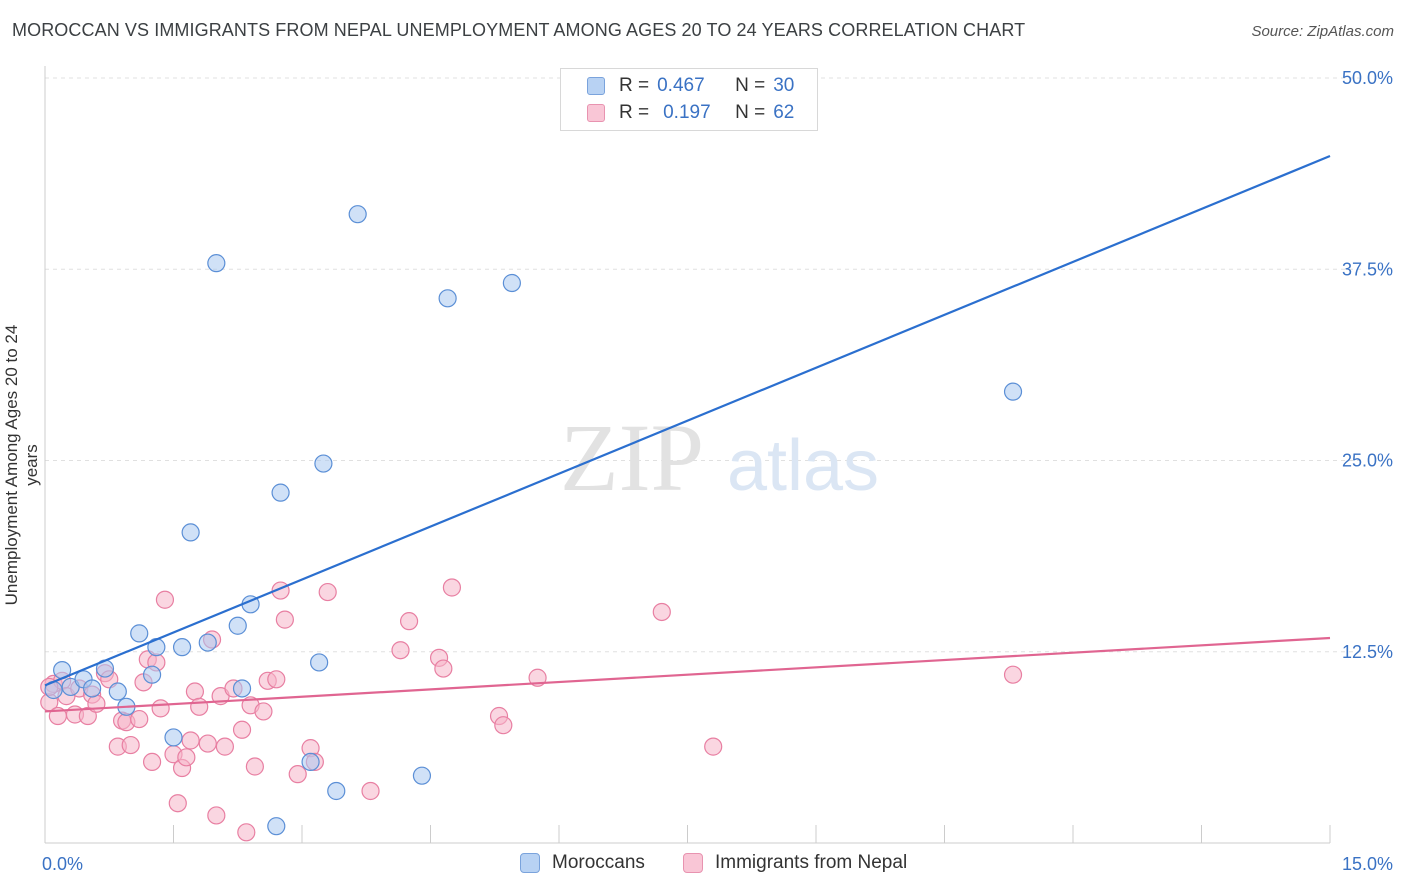 Image resolution: width=1406 pixels, height=892 pixels. I want to click on series-swatch-blue, so click(530, 863).